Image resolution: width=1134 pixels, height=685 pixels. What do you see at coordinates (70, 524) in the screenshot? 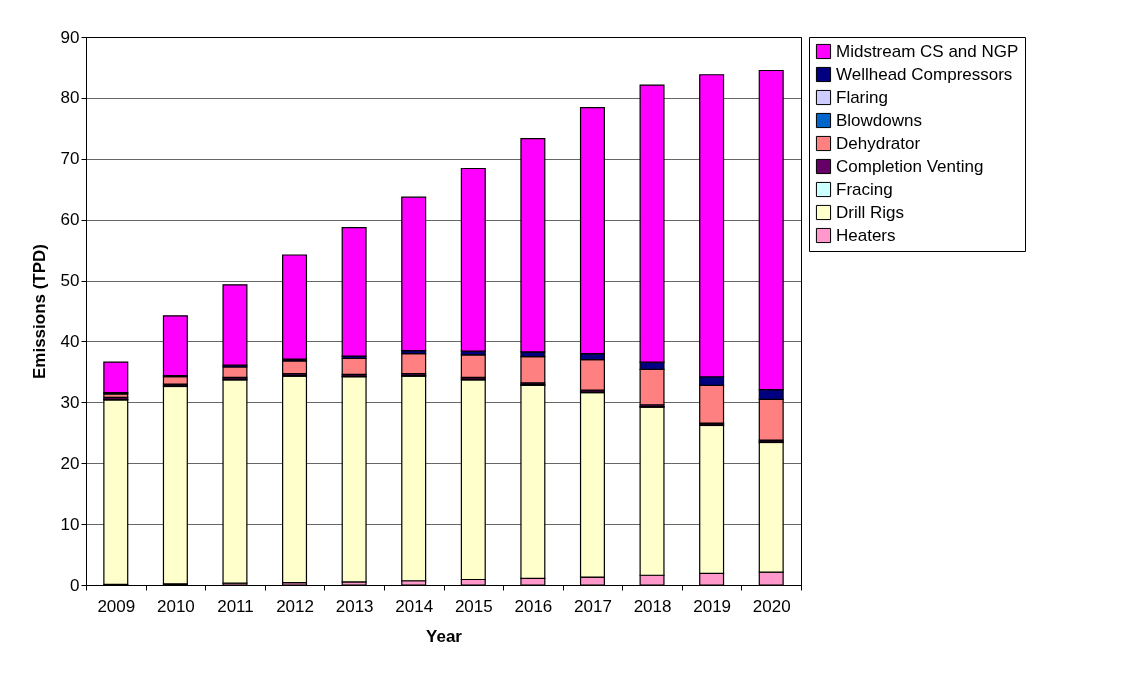
I see `y-tick-label: 10` at bounding box center [70, 524].